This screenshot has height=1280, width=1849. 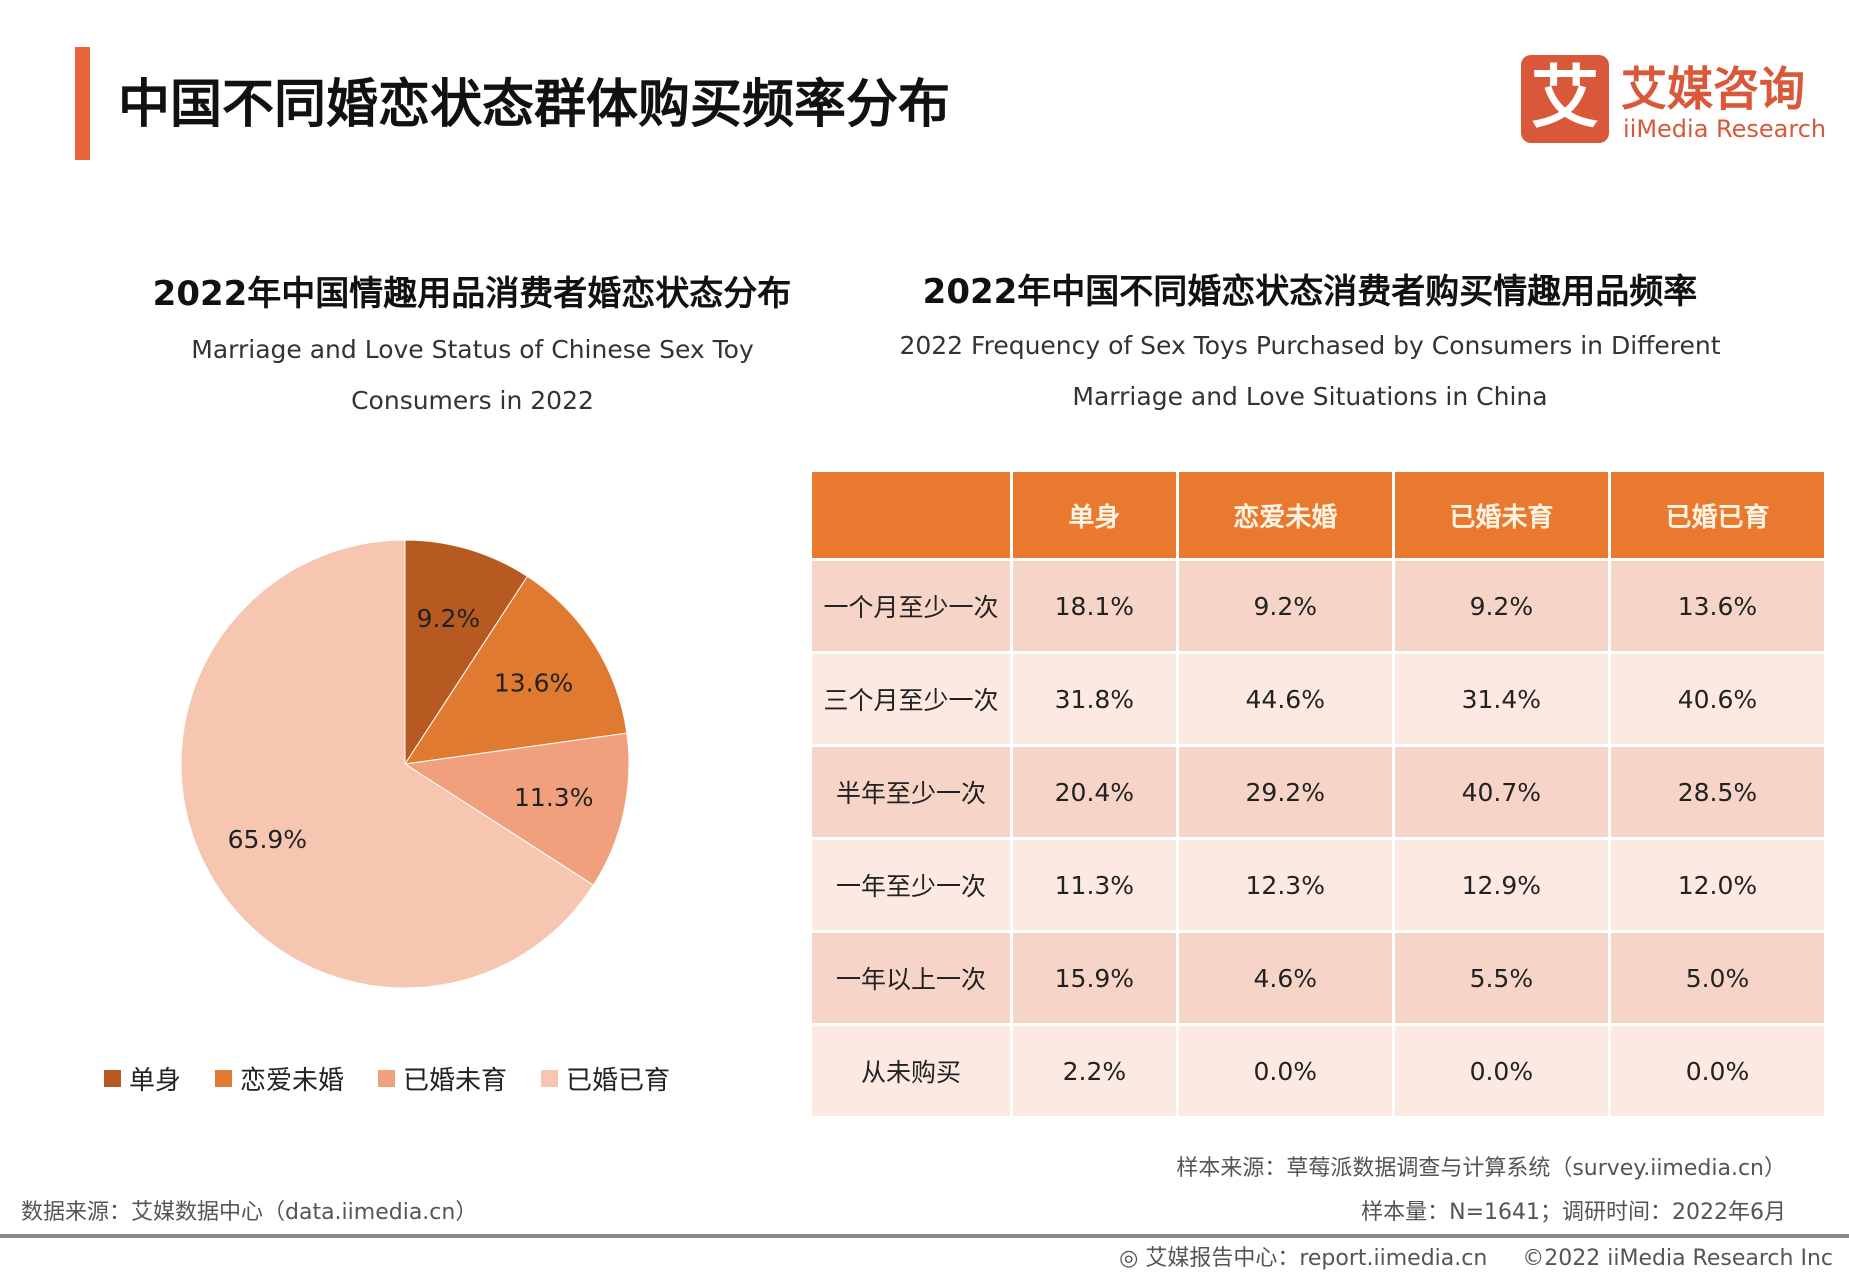 What do you see at coordinates (1717, 515) in the screenshot?
I see `column-header: 已婚已育` at bounding box center [1717, 515].